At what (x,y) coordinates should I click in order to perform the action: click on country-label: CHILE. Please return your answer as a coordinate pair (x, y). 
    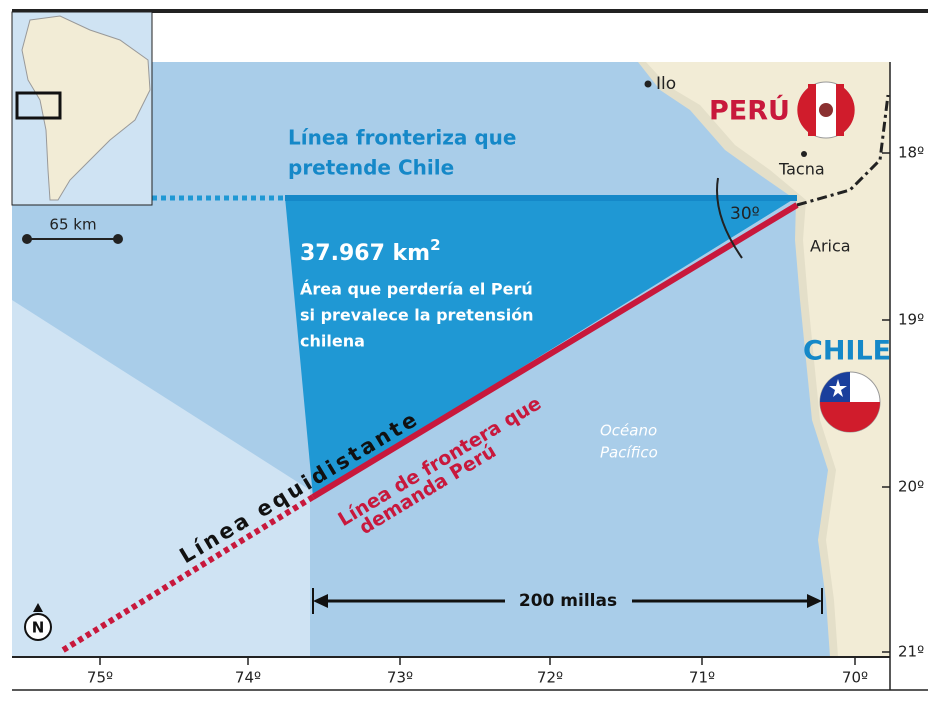
    Looking at the image, I should click on (847, 351).